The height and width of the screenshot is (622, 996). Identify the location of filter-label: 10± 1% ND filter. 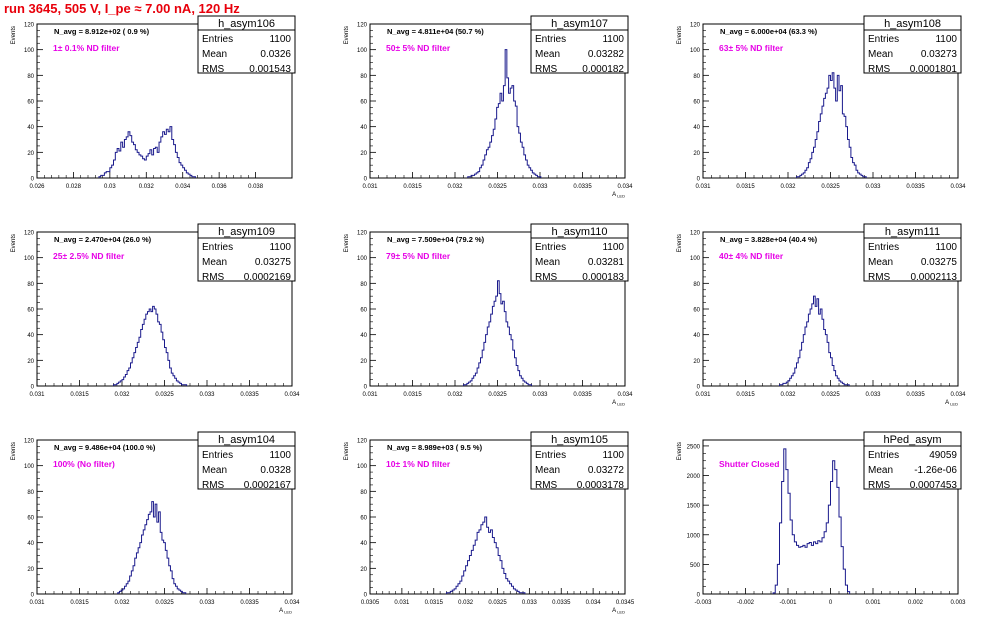
(418, 464).